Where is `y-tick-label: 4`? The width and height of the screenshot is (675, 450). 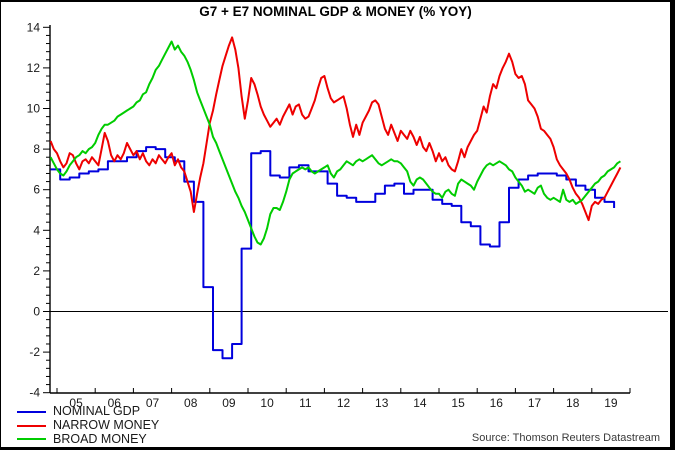
y-tick-label: 4 is located at coordinates (36, 230).